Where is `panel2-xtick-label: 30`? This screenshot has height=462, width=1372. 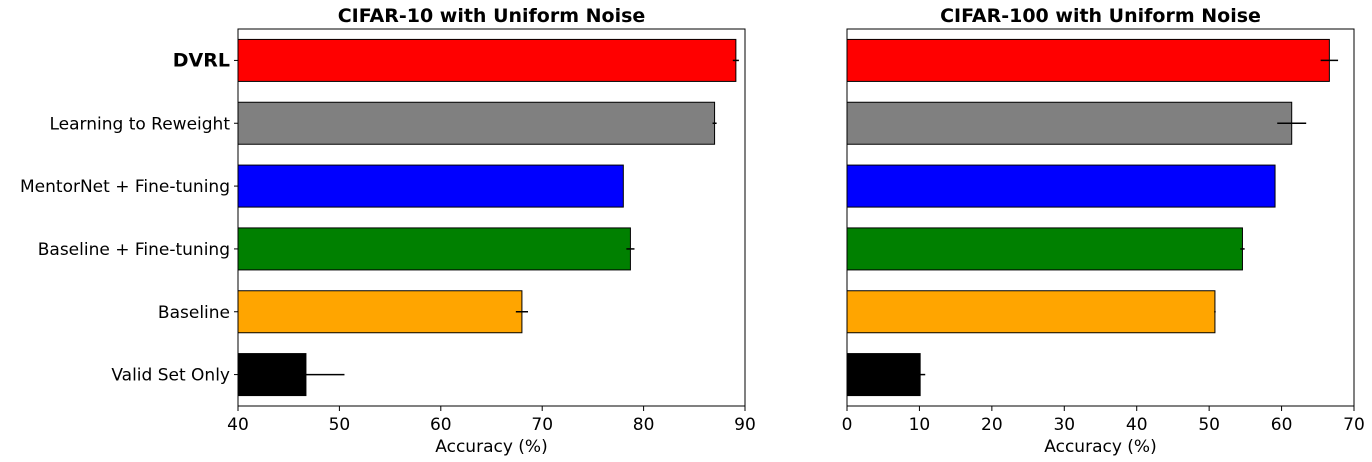
panel2-xtick-label: 30 is located at coordinates (1064, 425).